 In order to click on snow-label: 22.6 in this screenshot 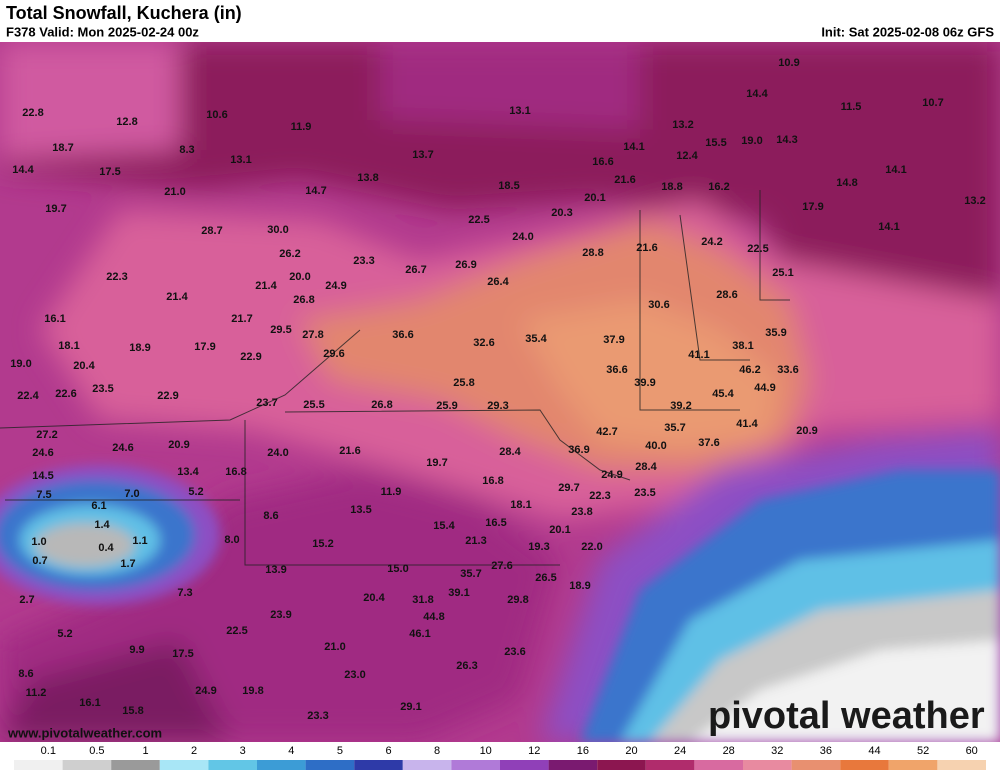, I will do `click(65, 394)`.